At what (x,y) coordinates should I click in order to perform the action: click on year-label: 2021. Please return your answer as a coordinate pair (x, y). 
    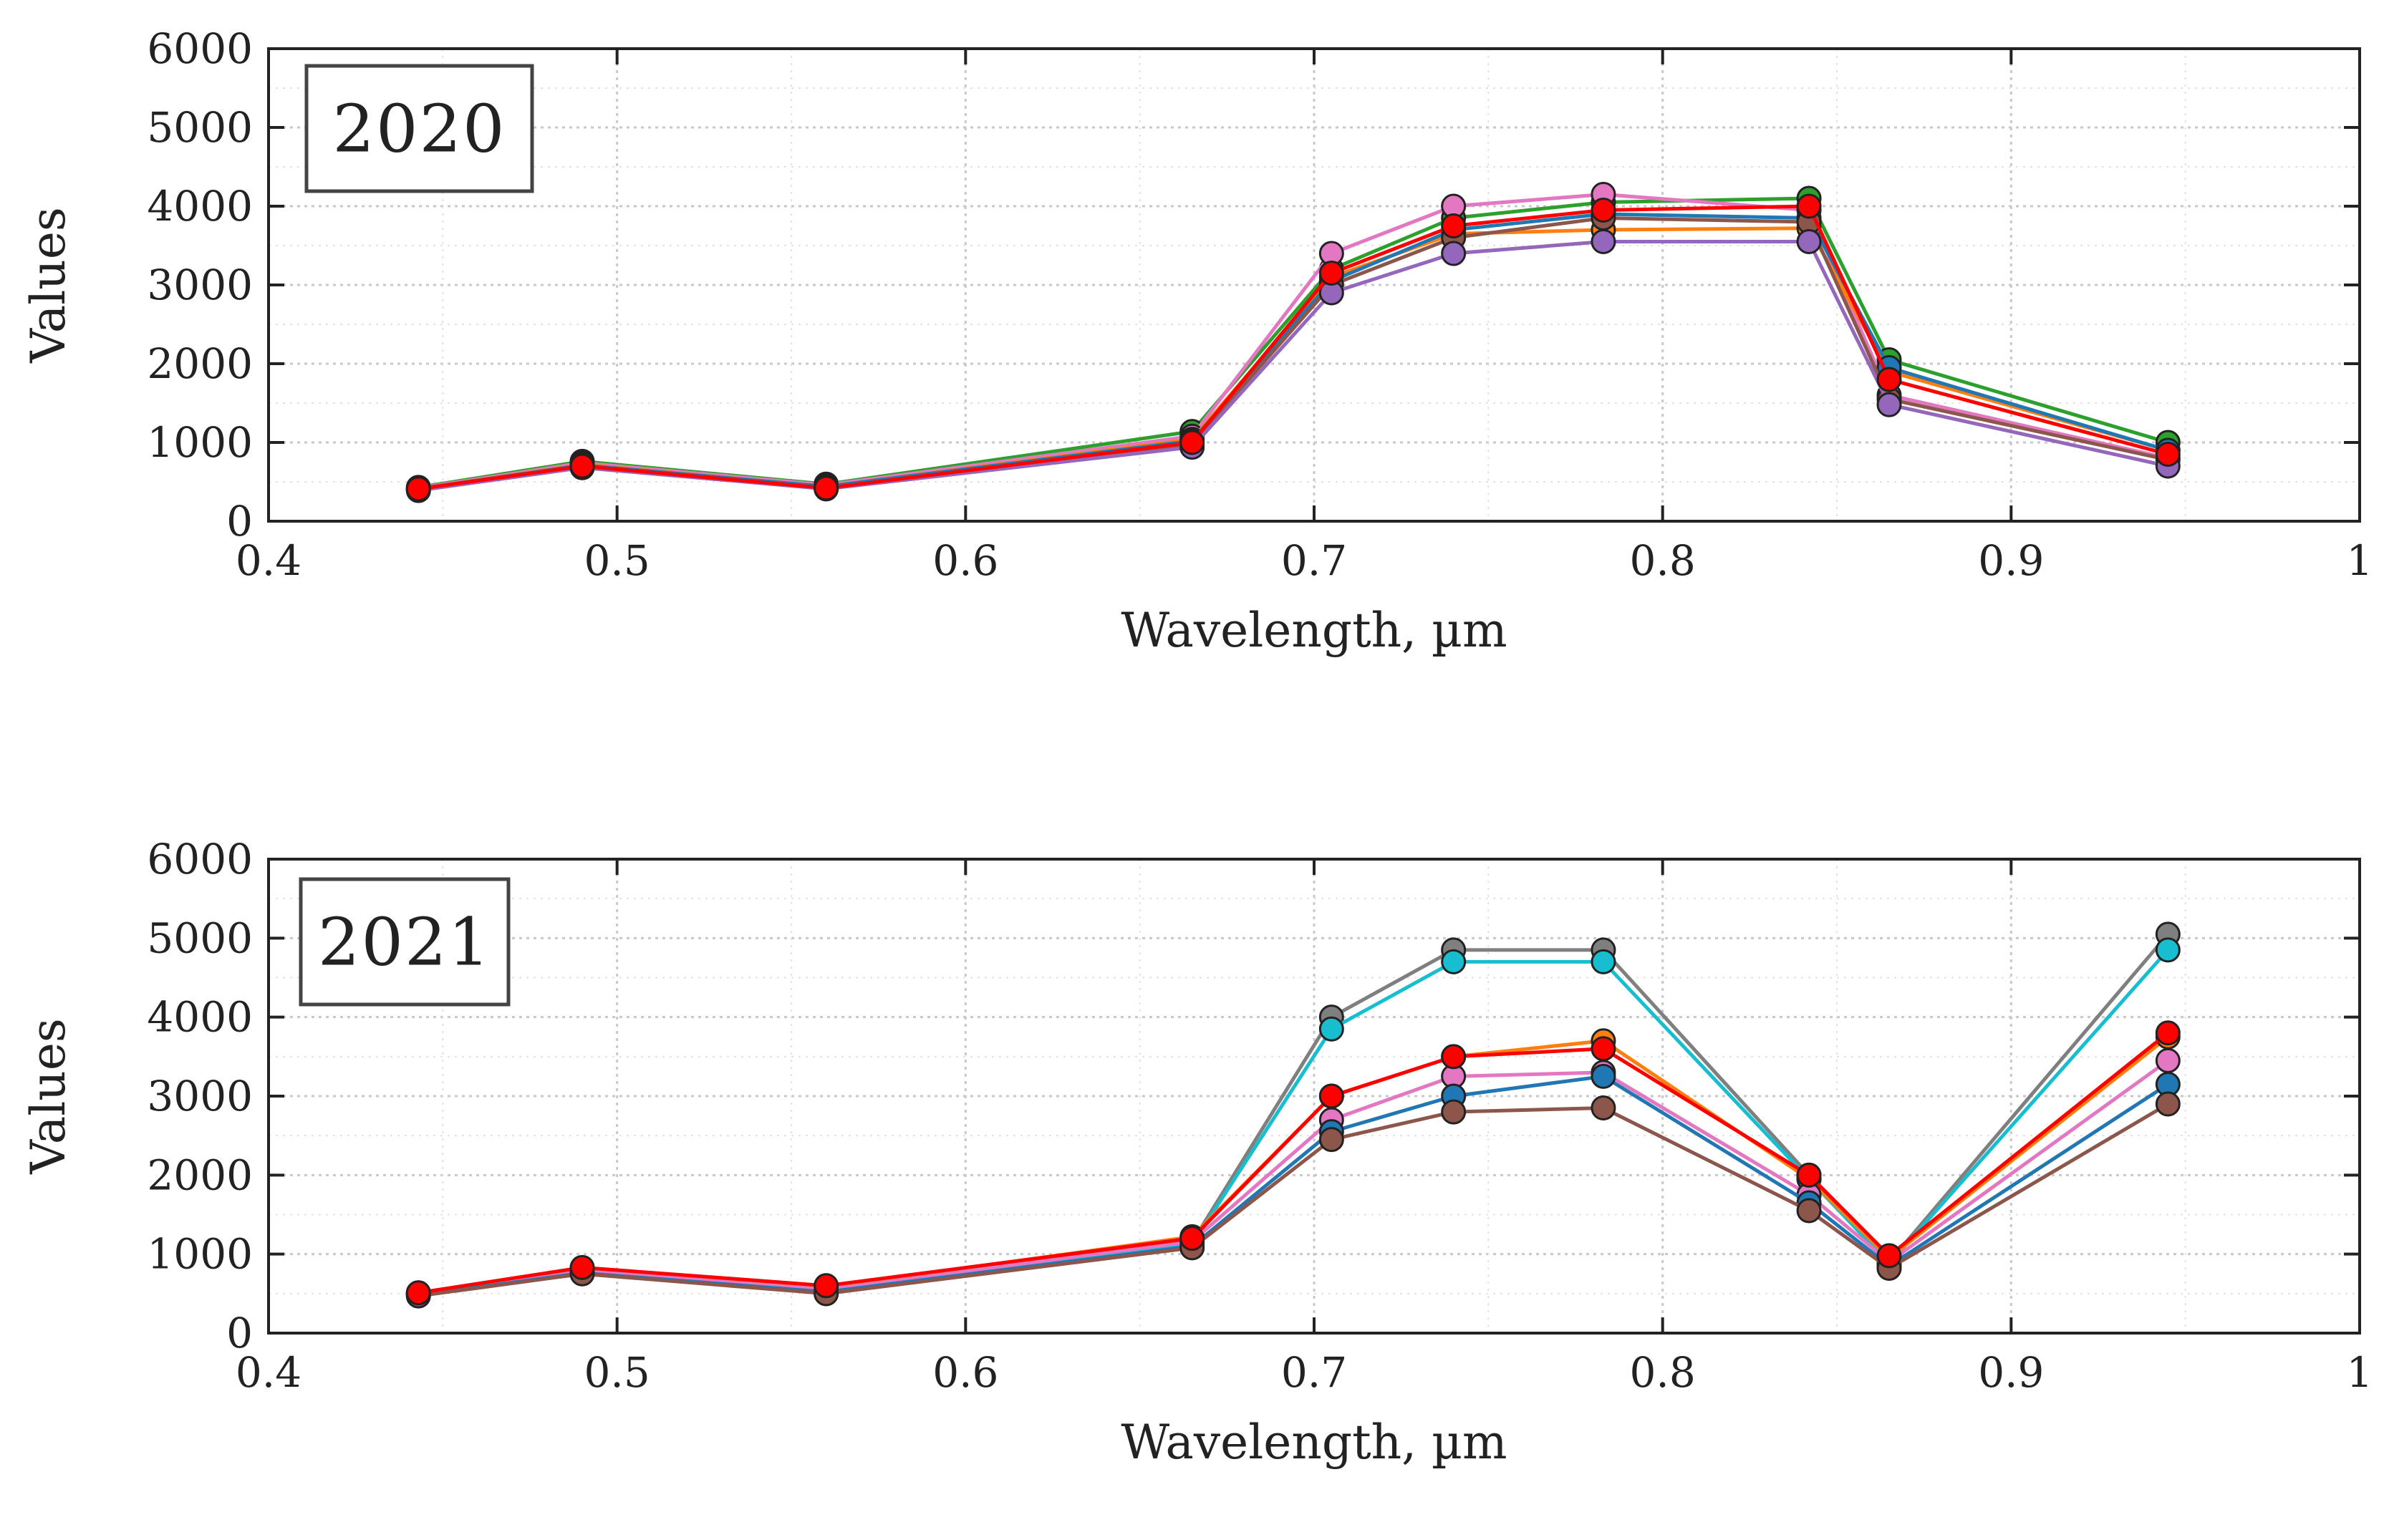
    Looking at the image, I should click on (404, 943).